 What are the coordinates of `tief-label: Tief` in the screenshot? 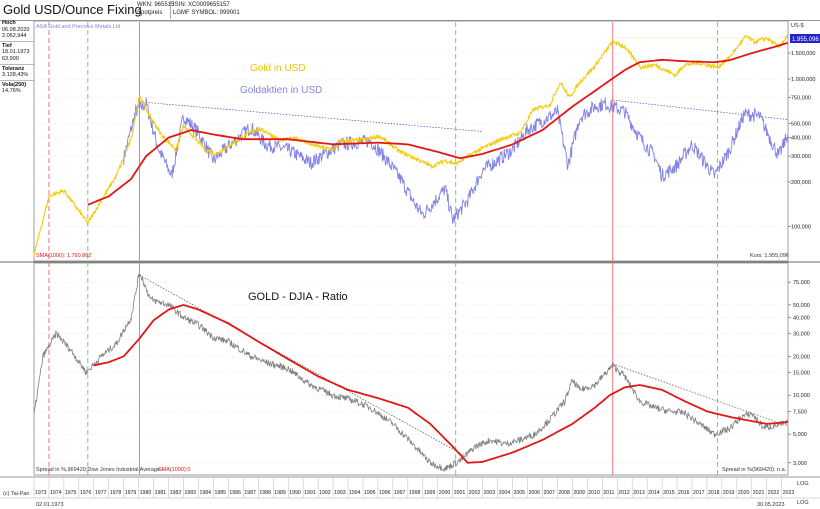 It's located at (7, 45).